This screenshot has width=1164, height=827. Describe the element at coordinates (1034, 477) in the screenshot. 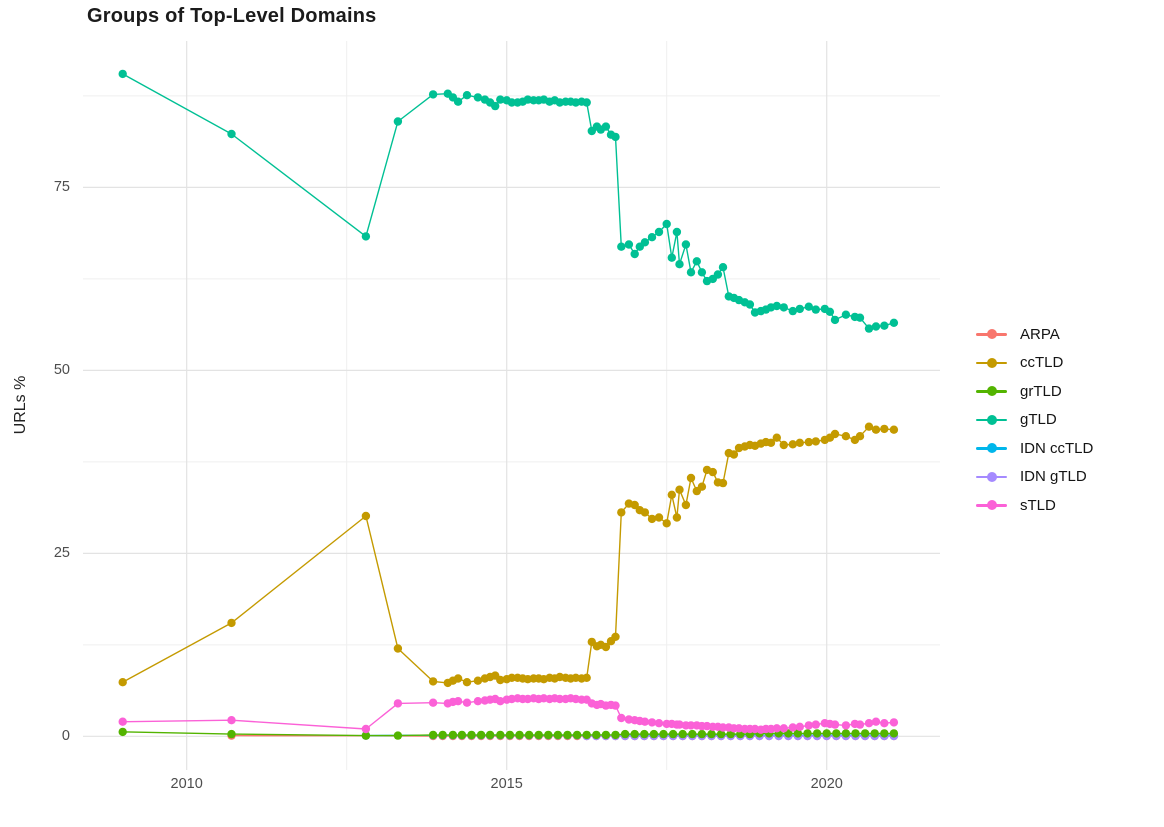

I see `legend-item-idn-gtld: IDN gTLD` at that location.